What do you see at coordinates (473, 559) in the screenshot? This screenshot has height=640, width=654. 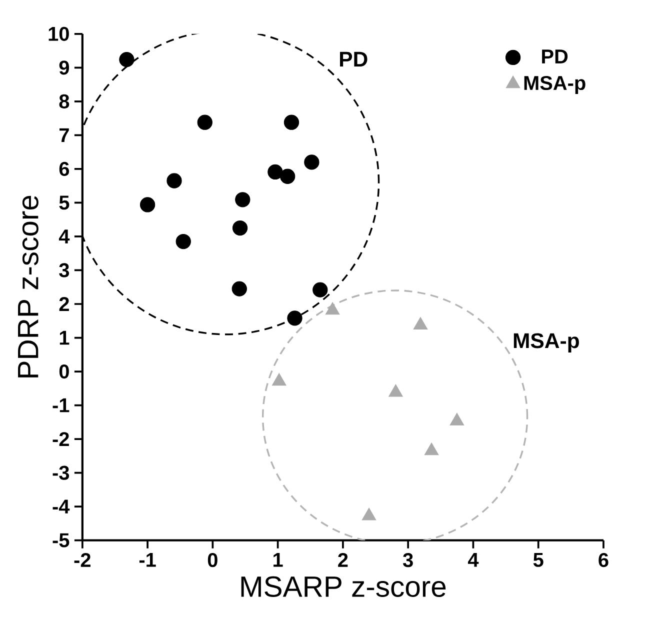 I see `x-tick-label: 4` at bounding box center [473, 559].